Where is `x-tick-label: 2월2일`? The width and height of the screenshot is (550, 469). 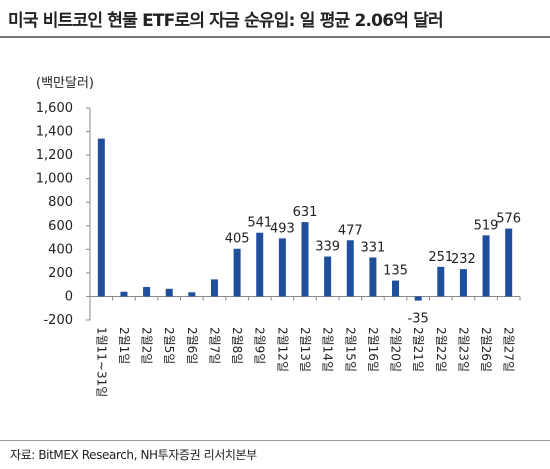
x-tick-label: 2월2일 is located at coordinates (147, 345).